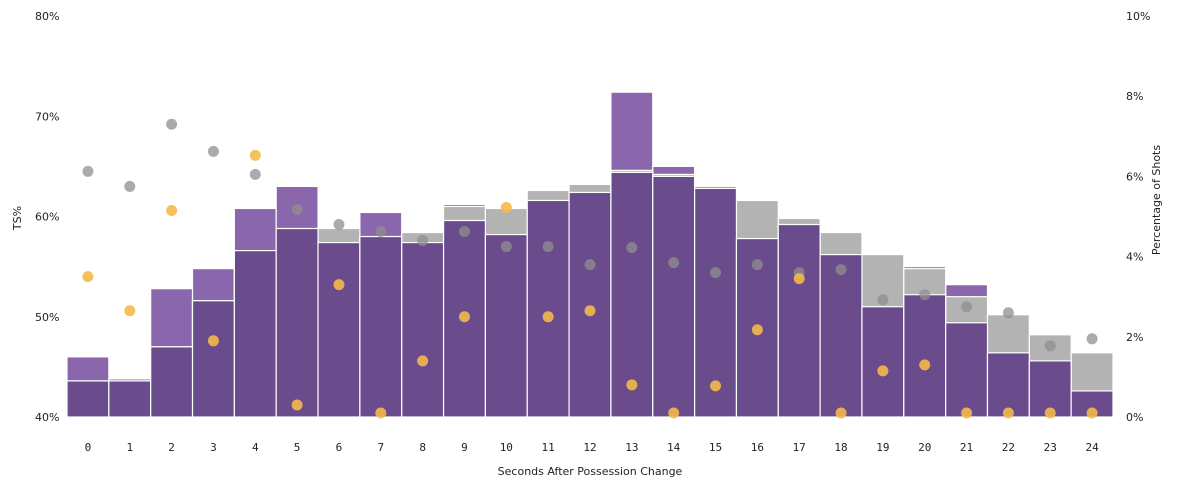  What do you see at coordinates (799, 447) in the screenshot?
I see `x-tick-label: 17` at bounding box center [799, 447].